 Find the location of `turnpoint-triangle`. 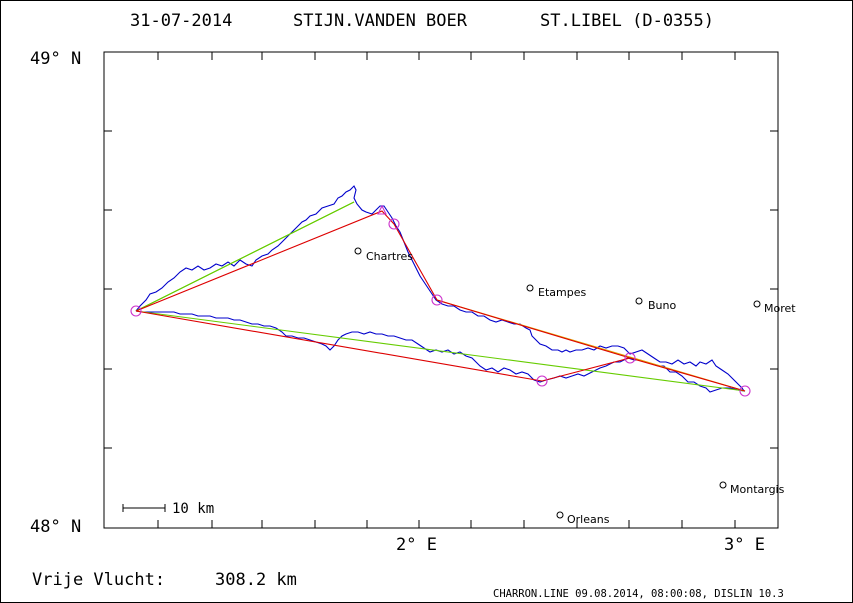

turnpoint-triangle is located at coordinates (382, 209).